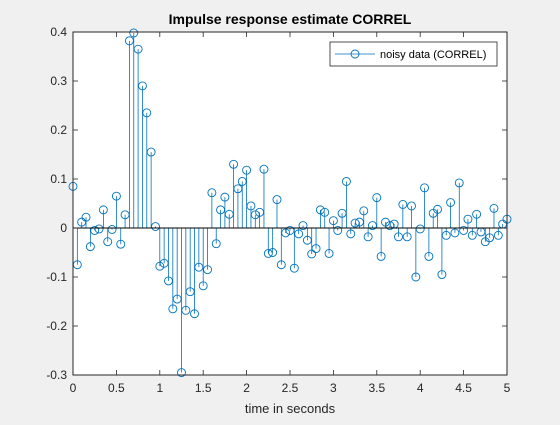 Image resolution: width=560 pixels, height=425 pixels. Describe the element at coordinates (290, 19) in the screenshot. I see `chart-title: Impulse response estimate CORREL` at that location.